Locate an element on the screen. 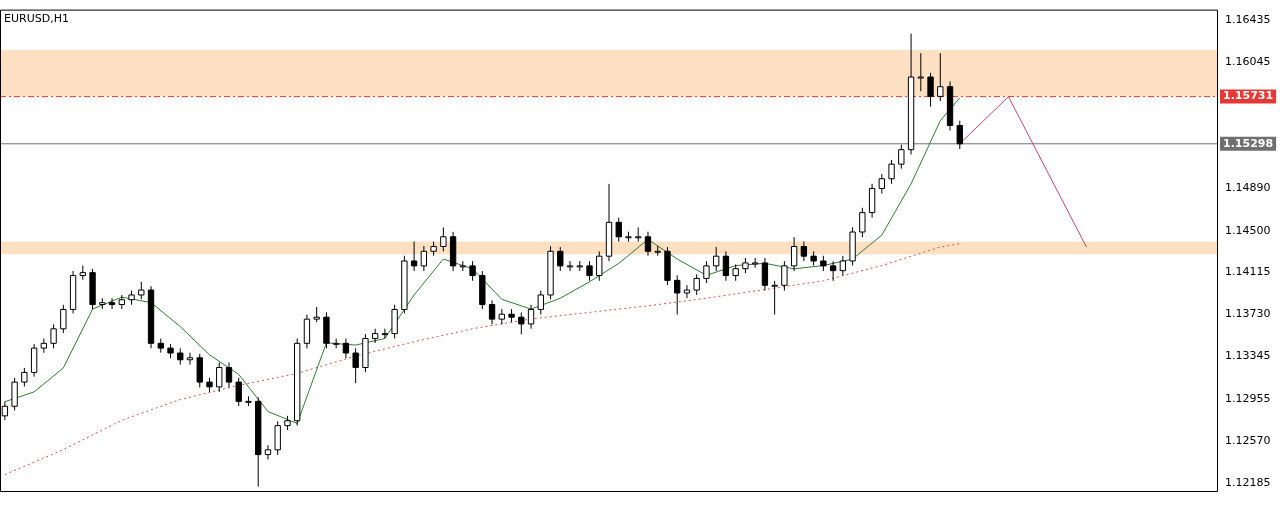 The width and height of the screenshot is (1280, 511). y-tick-label: 1.13730 is located at coordinates (1248, 314).